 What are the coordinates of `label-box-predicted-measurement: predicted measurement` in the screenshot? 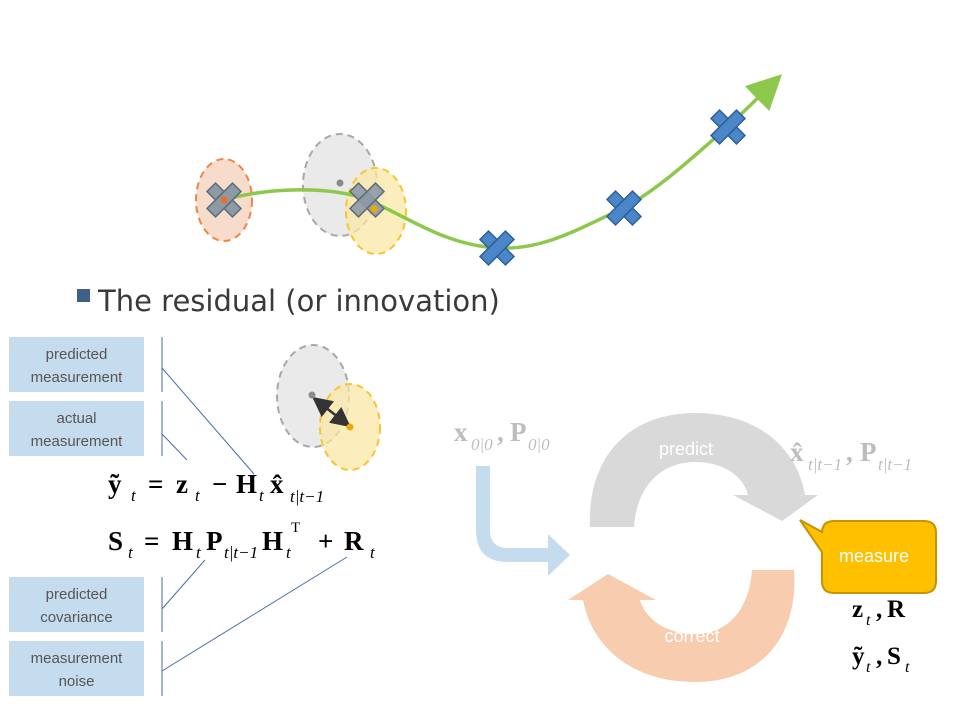 It's located at (76, 364).